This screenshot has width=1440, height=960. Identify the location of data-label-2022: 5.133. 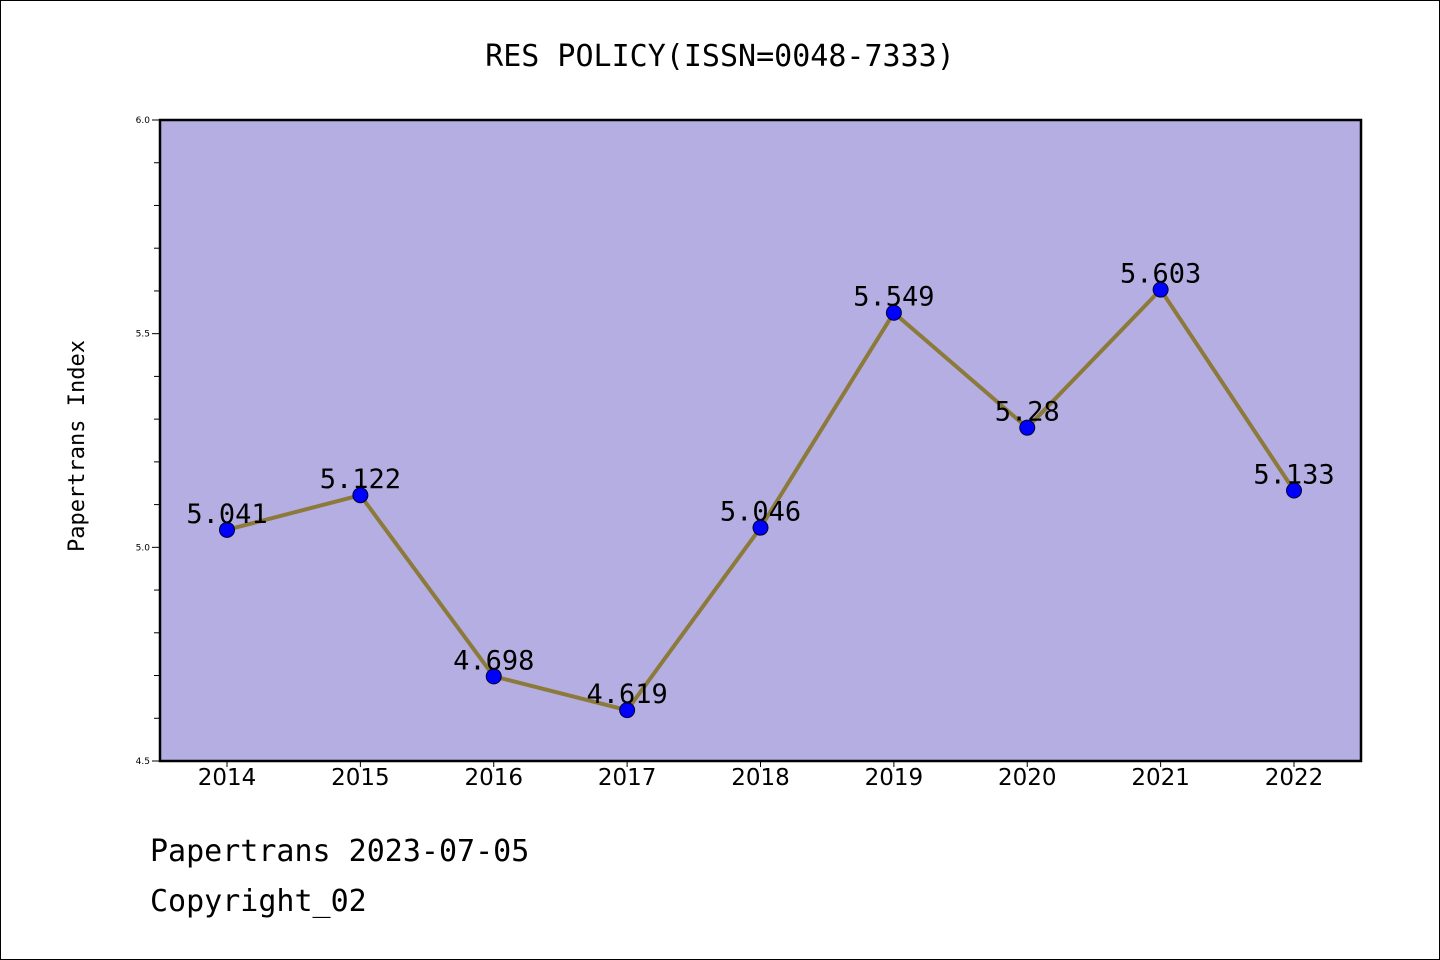
(1293, 474).